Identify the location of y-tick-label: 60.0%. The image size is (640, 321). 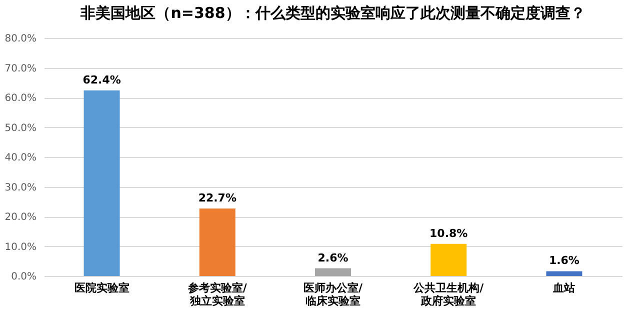
(20, 98).